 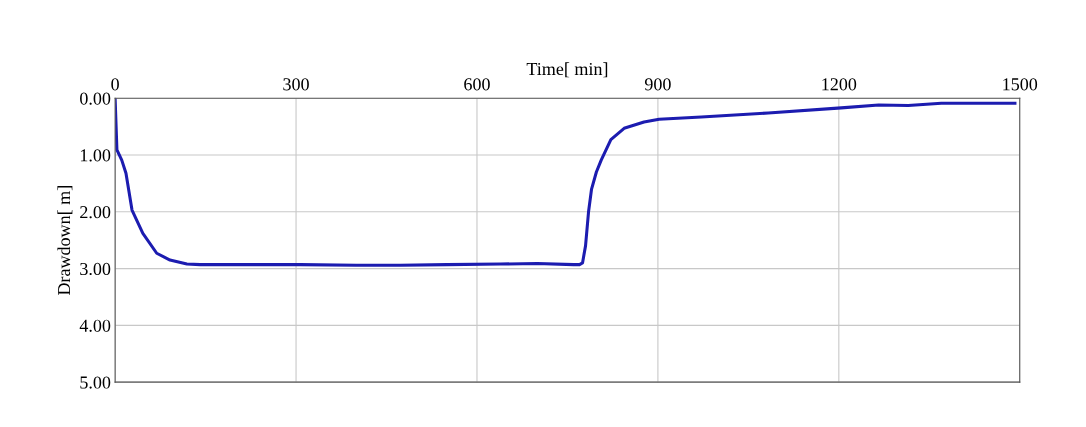 I want to click on y-axis-title: Drawdown[ m], so click(x=65, y=241).